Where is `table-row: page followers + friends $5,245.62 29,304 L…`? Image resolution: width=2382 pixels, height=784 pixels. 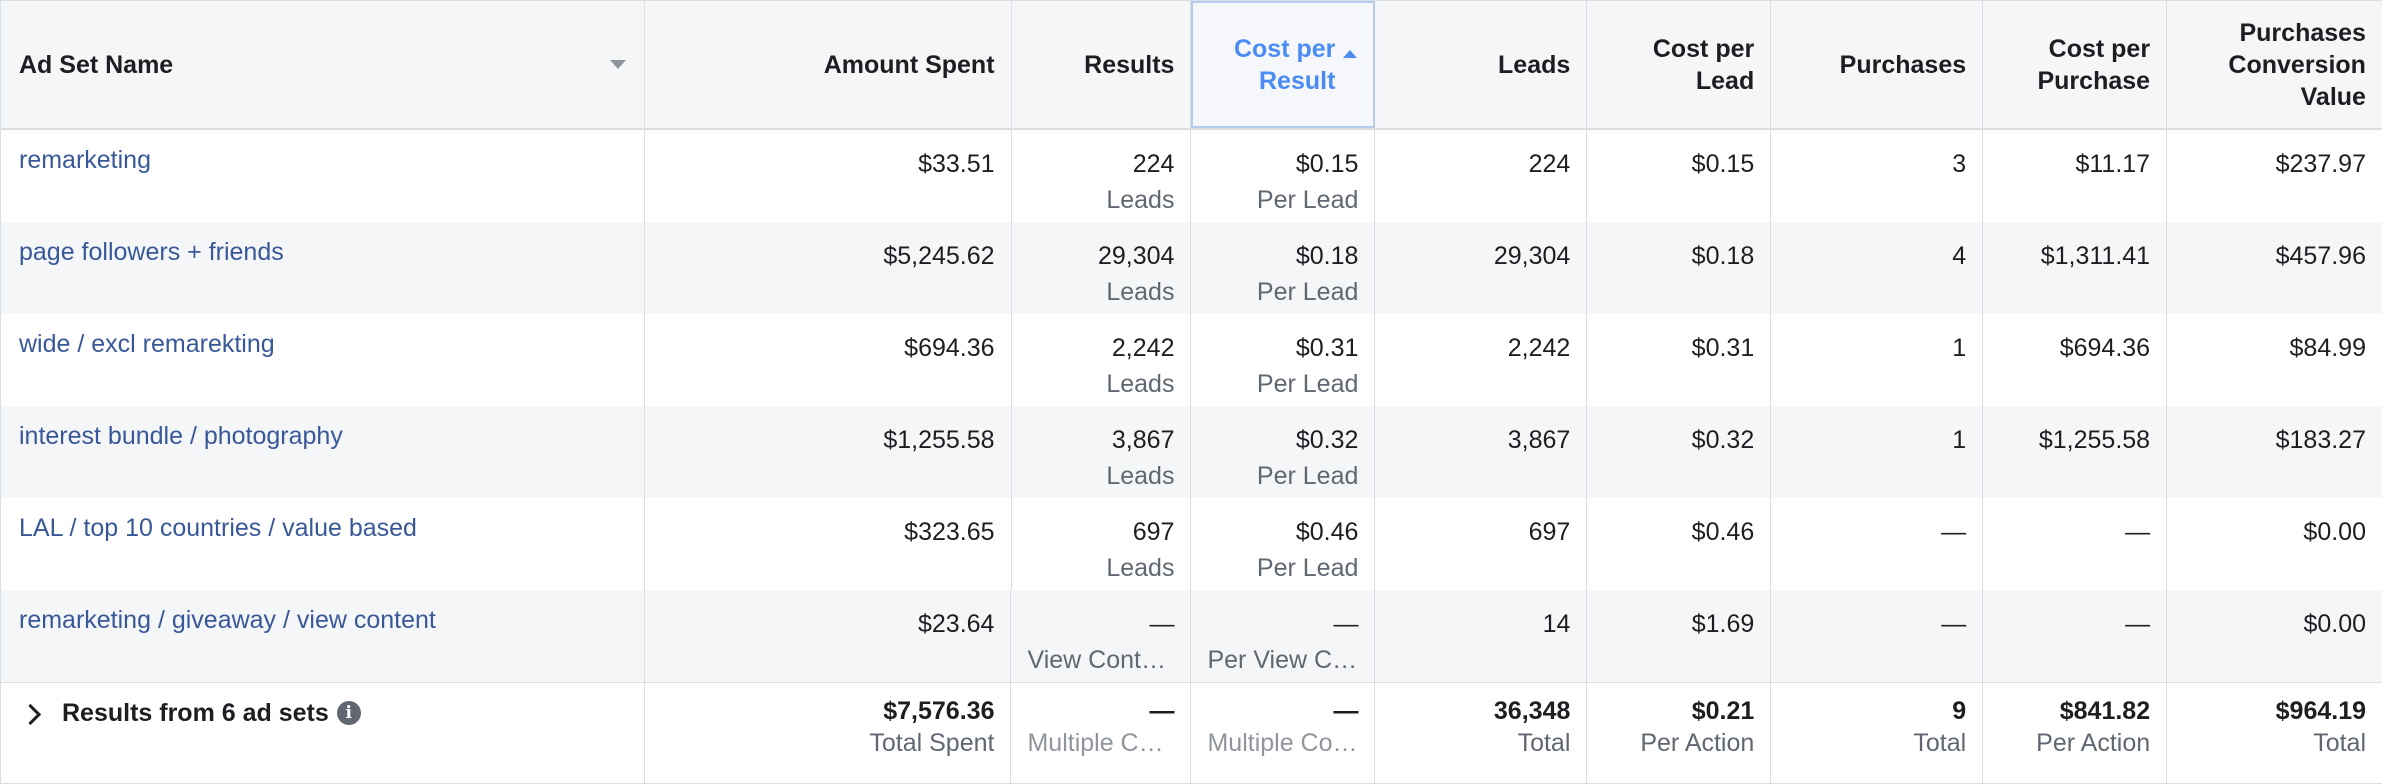
table-row: page followers + friends $5,245.62 29,304 L… is located at coordinates (1191, 268).